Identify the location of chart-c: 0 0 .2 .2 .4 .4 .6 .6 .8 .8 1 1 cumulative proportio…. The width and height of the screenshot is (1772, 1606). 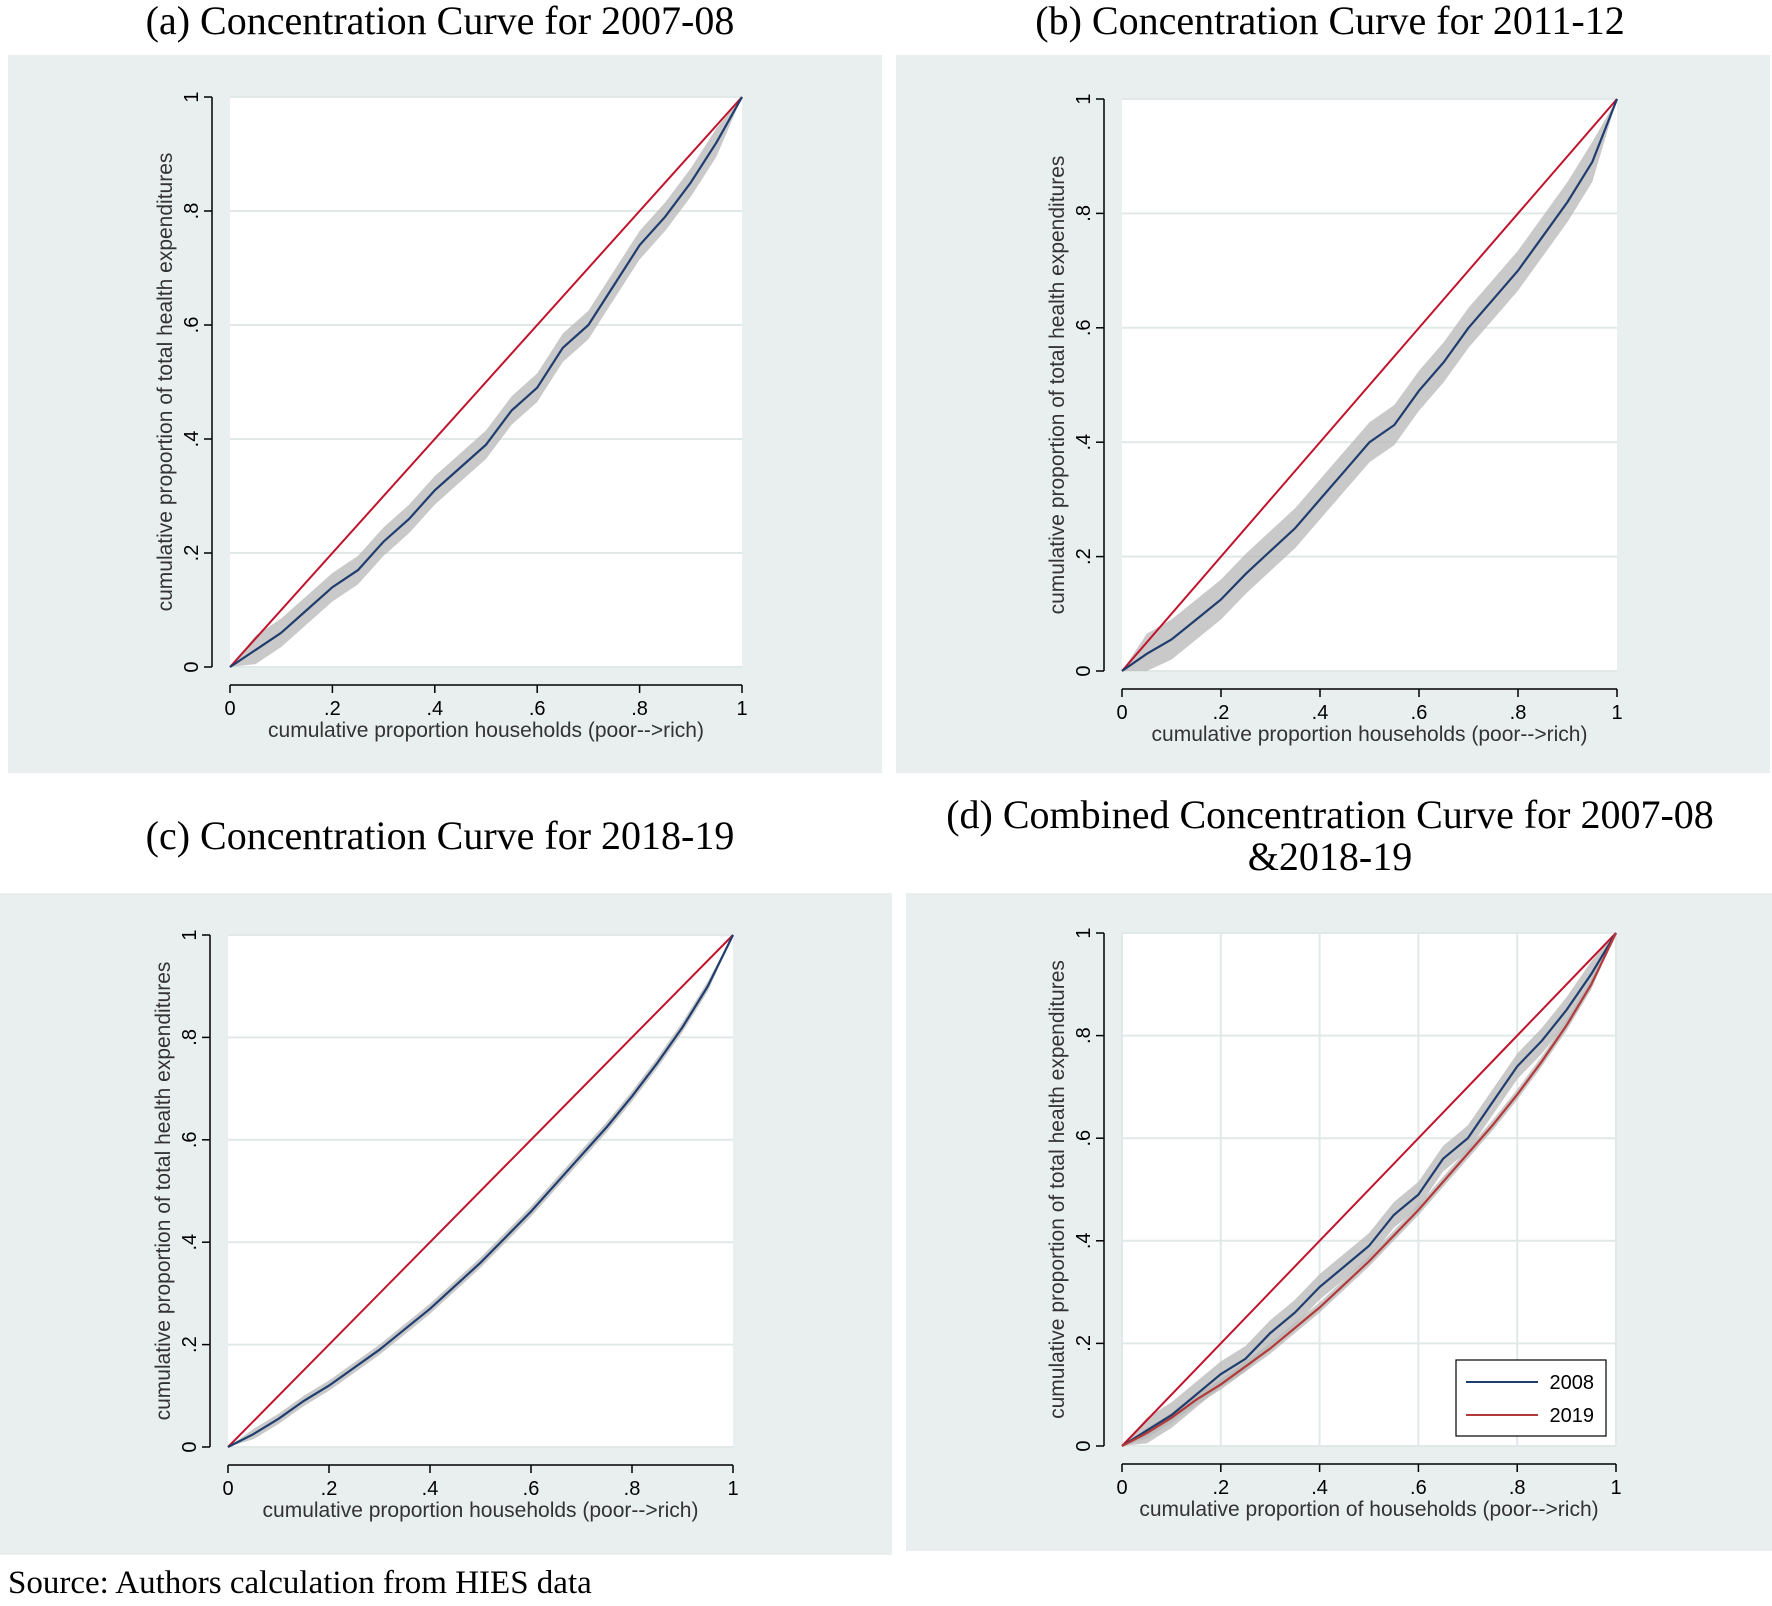
(445, 1225).